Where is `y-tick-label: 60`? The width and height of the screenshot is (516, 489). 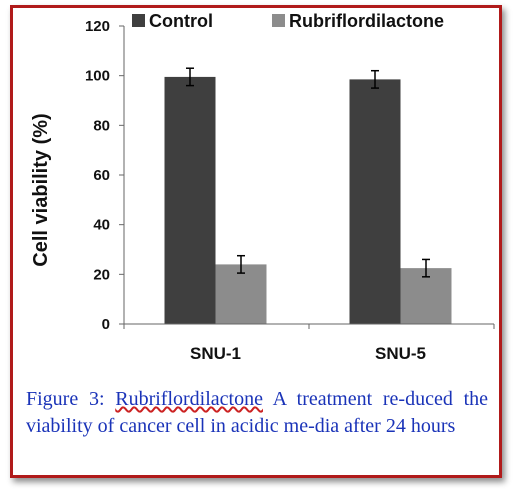 y-tick-label: 60 is located at coordinates (101, 175).